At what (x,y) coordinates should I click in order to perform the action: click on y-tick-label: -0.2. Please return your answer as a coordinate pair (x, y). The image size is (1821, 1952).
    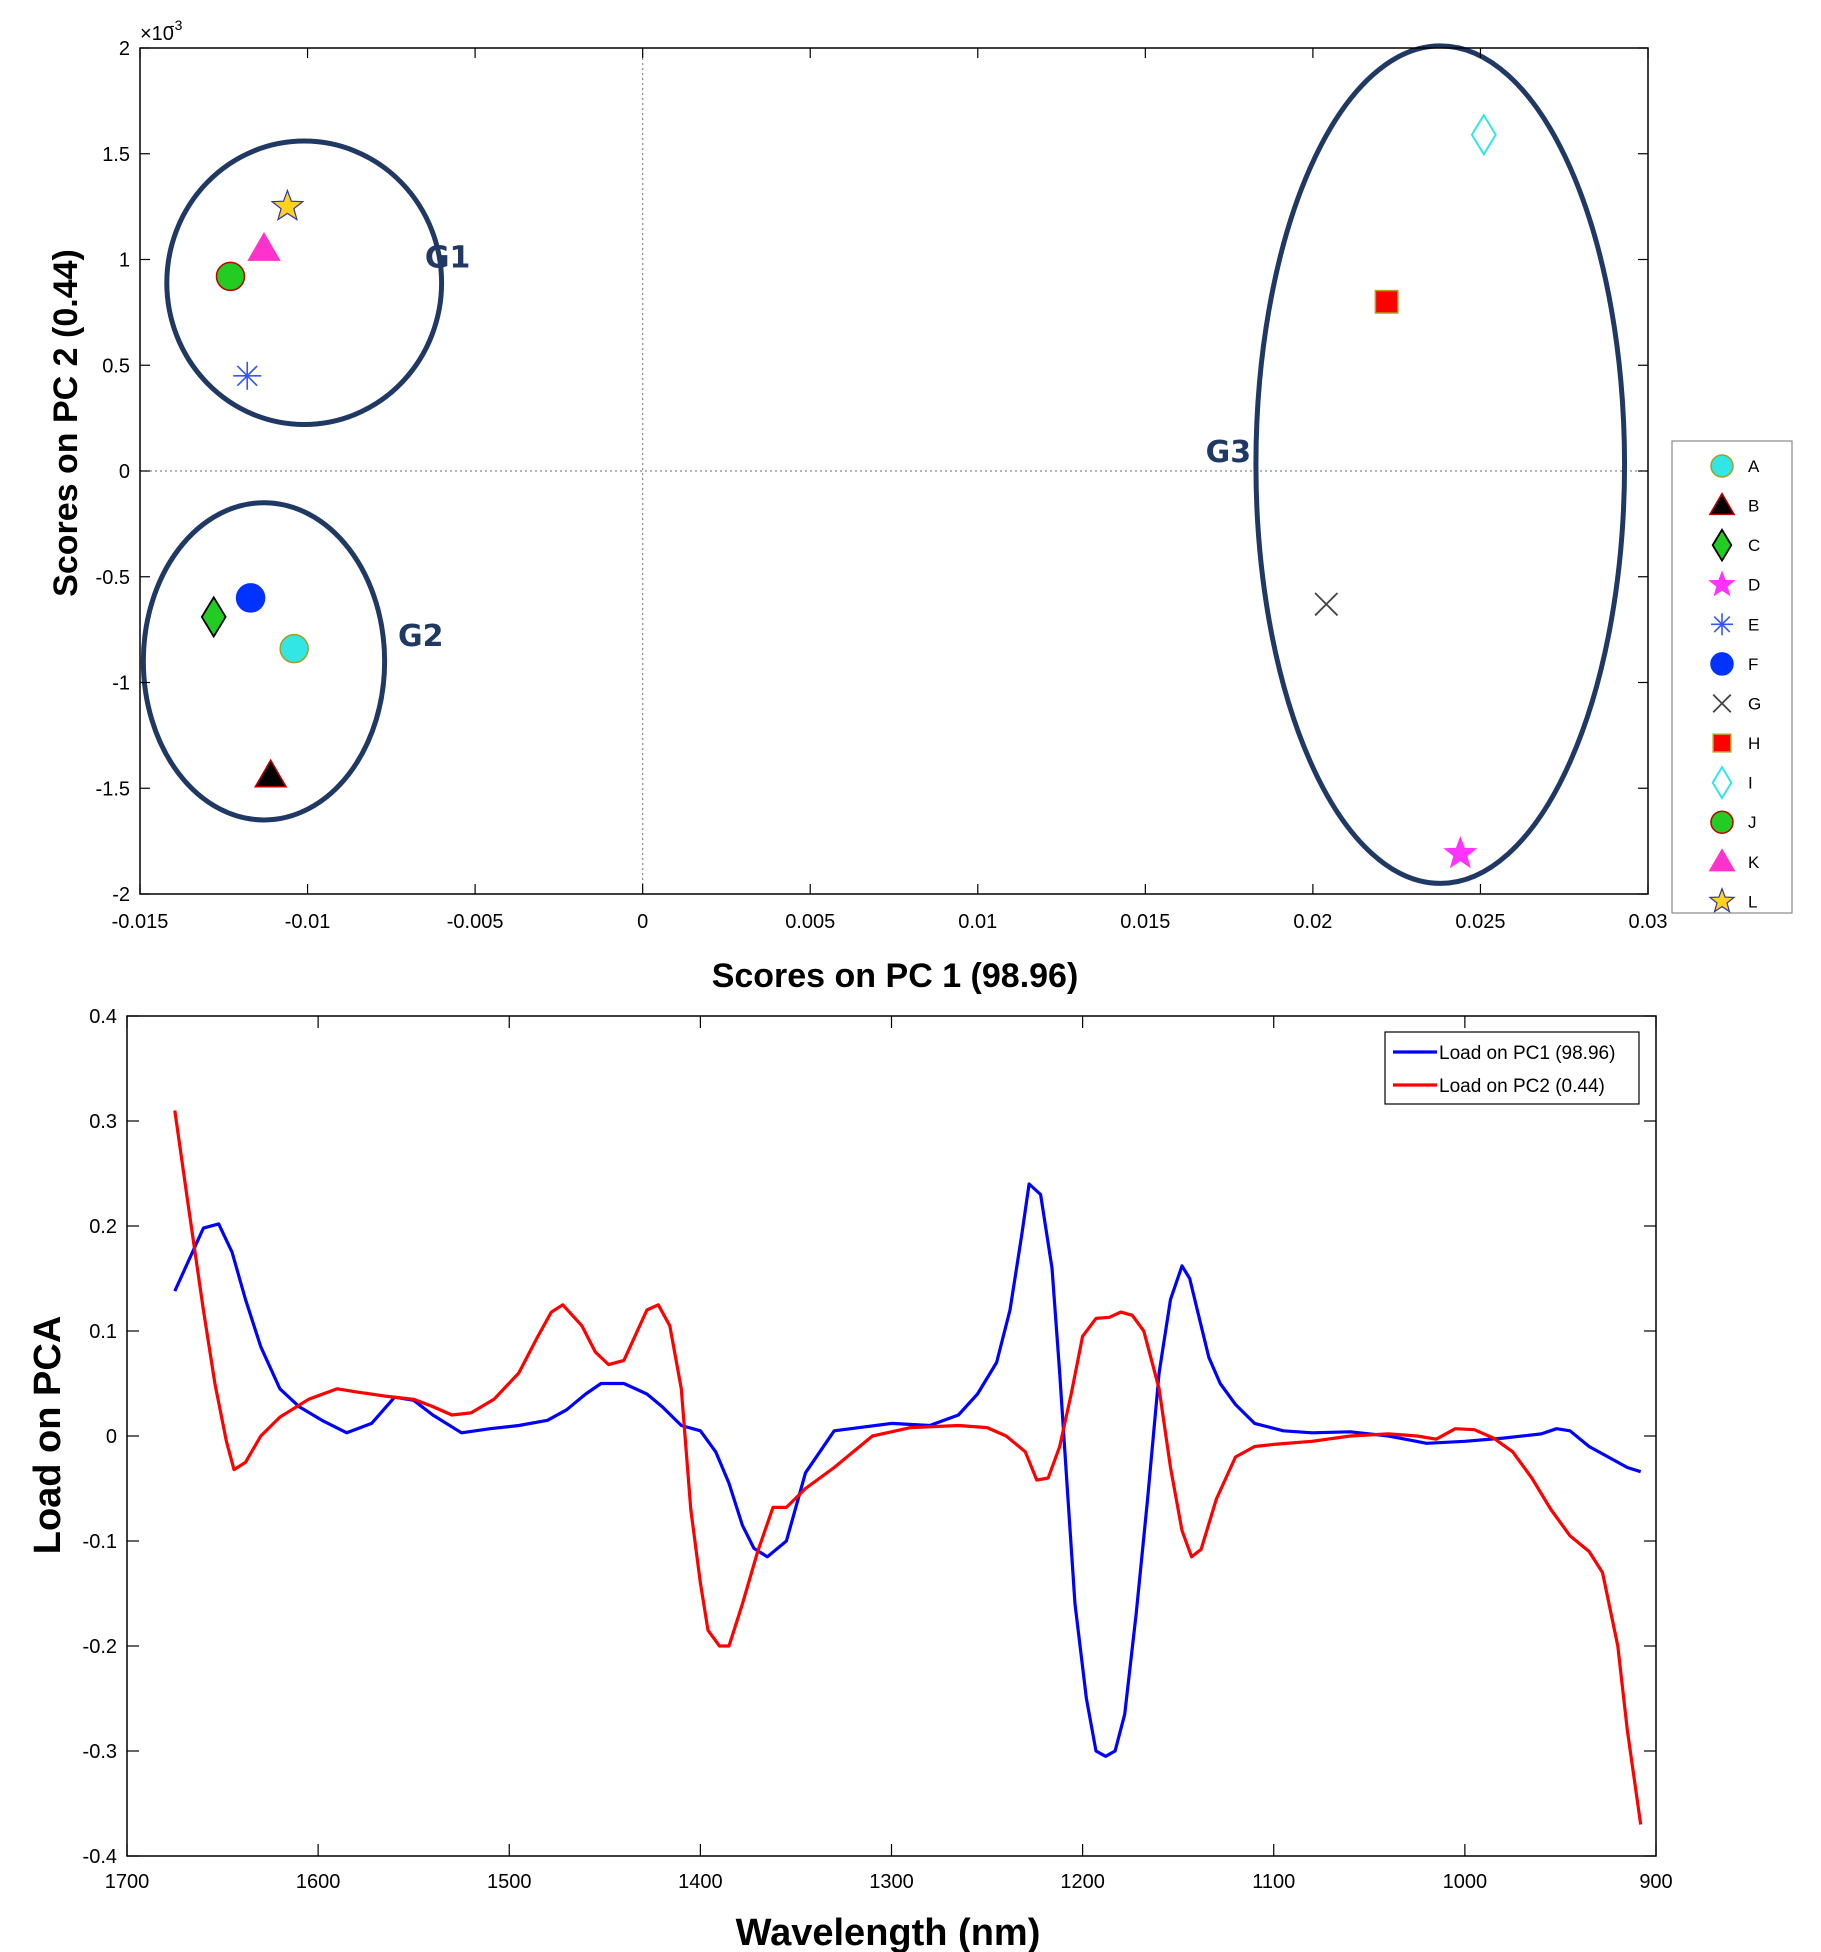
    Looking at the image, I should click on (100, 1647).